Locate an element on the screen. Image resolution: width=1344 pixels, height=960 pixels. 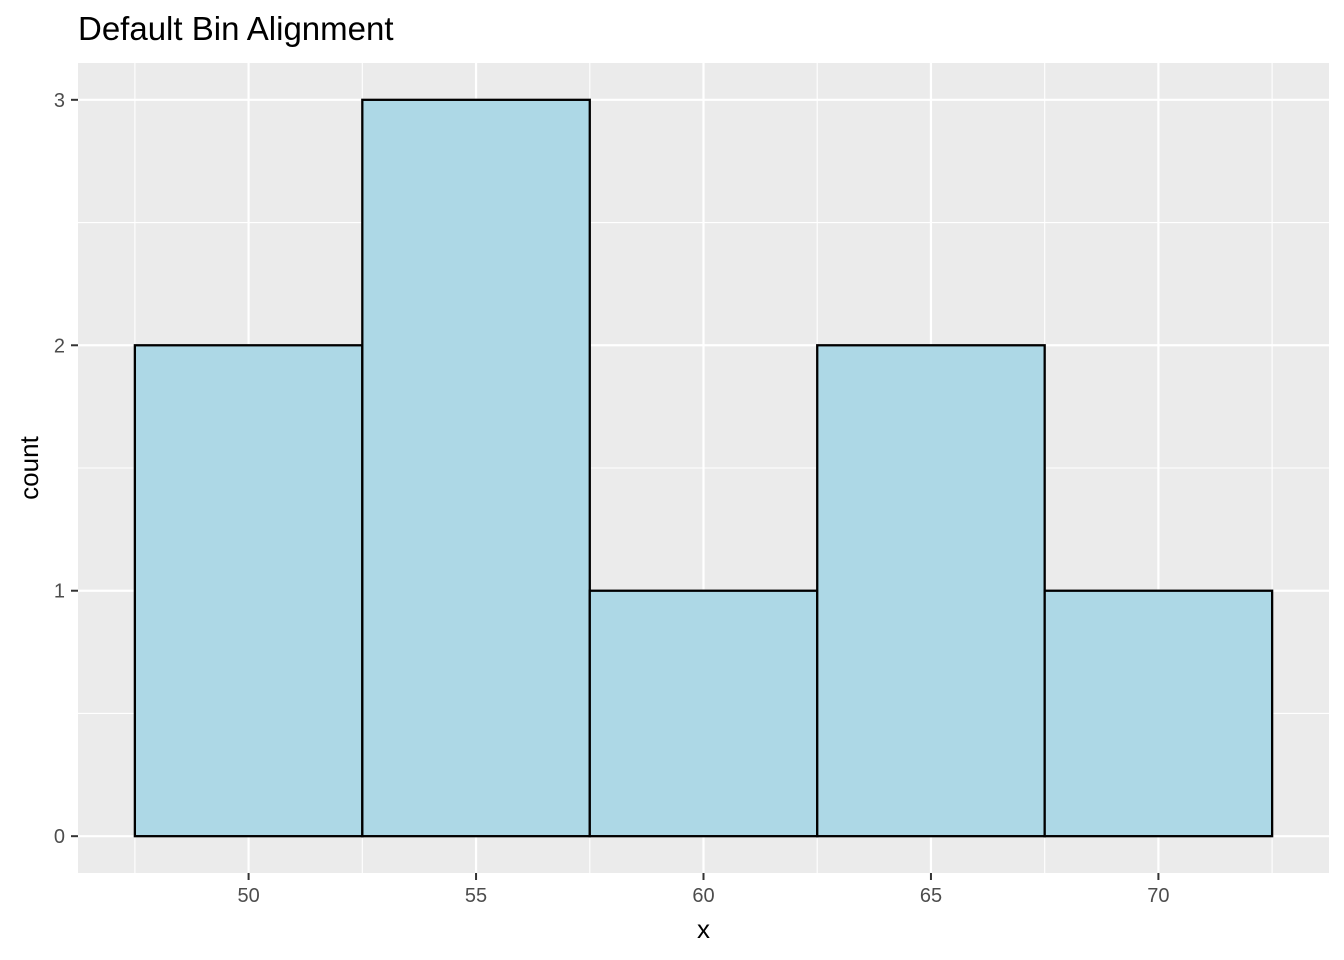
chart-title: Default Bin Alignment is located at coordinates (236, 28).